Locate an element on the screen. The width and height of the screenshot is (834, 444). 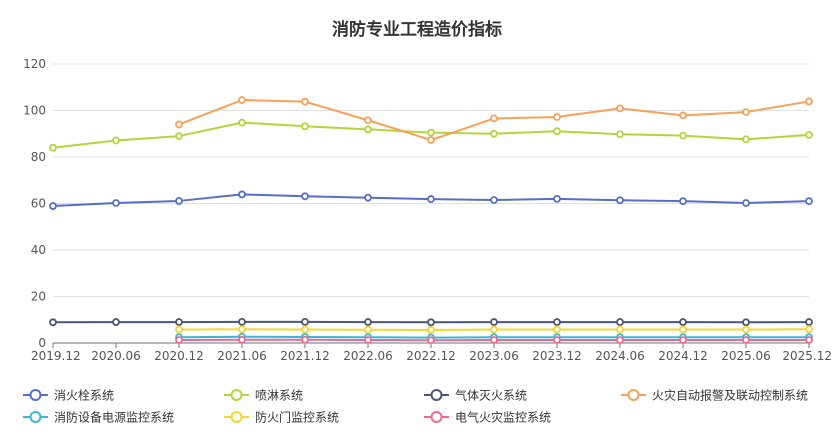
legend-label: 防火门监控系统 is located at coordinates (297, 417).